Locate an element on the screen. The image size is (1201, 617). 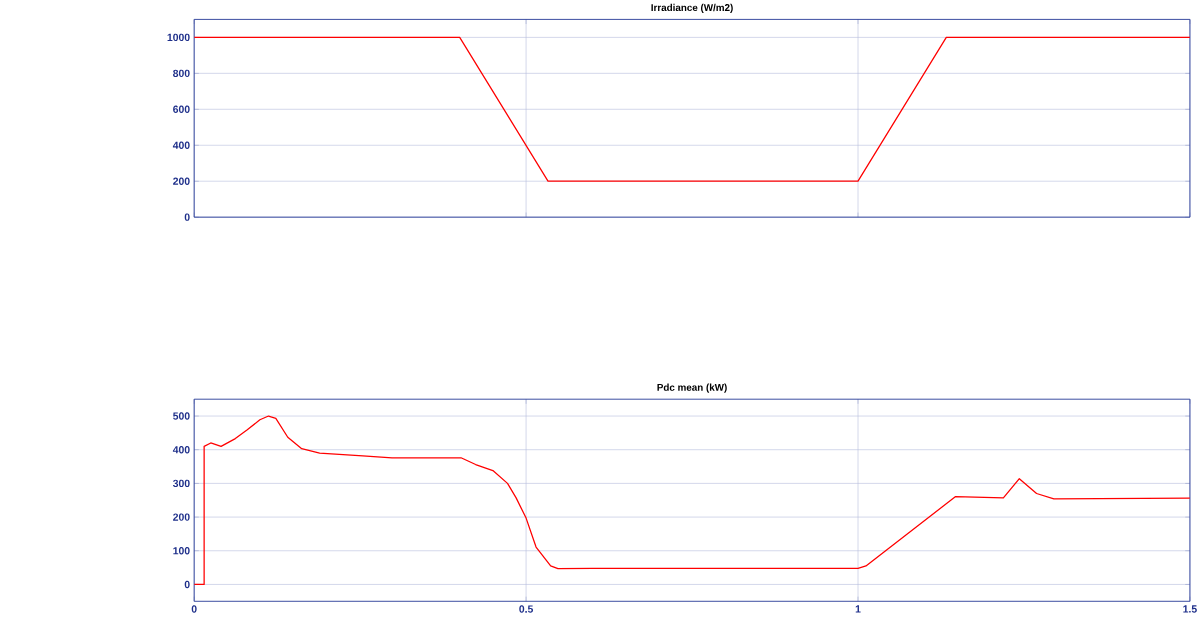
y-tick-label: 800 is located at coordinates (181, 73).